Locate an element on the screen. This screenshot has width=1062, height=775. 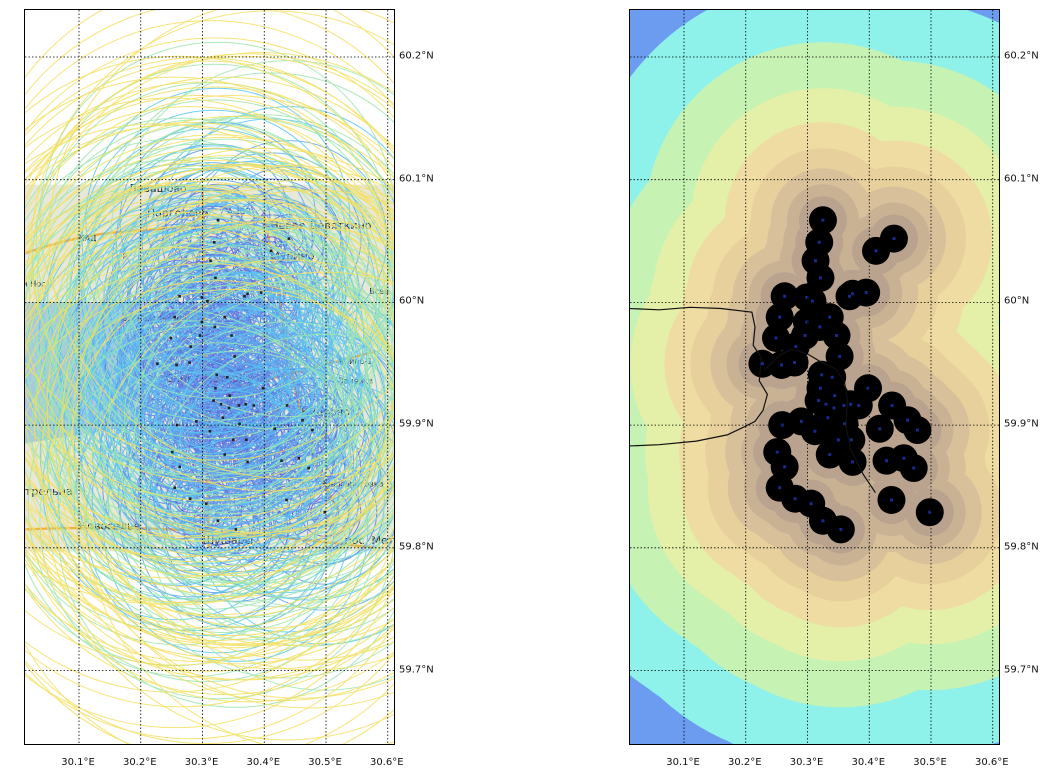
river-neva is located at coordinates (819, 420).